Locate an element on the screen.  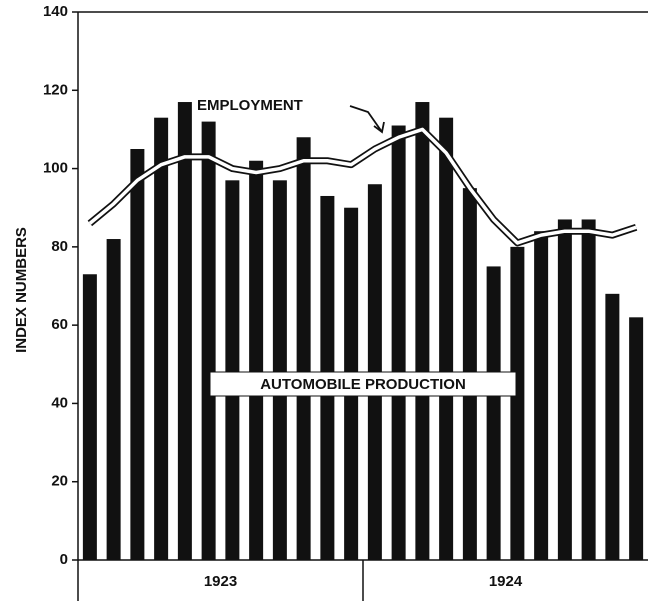
y-tick-label: 120 is located at coordinates (55, 89).